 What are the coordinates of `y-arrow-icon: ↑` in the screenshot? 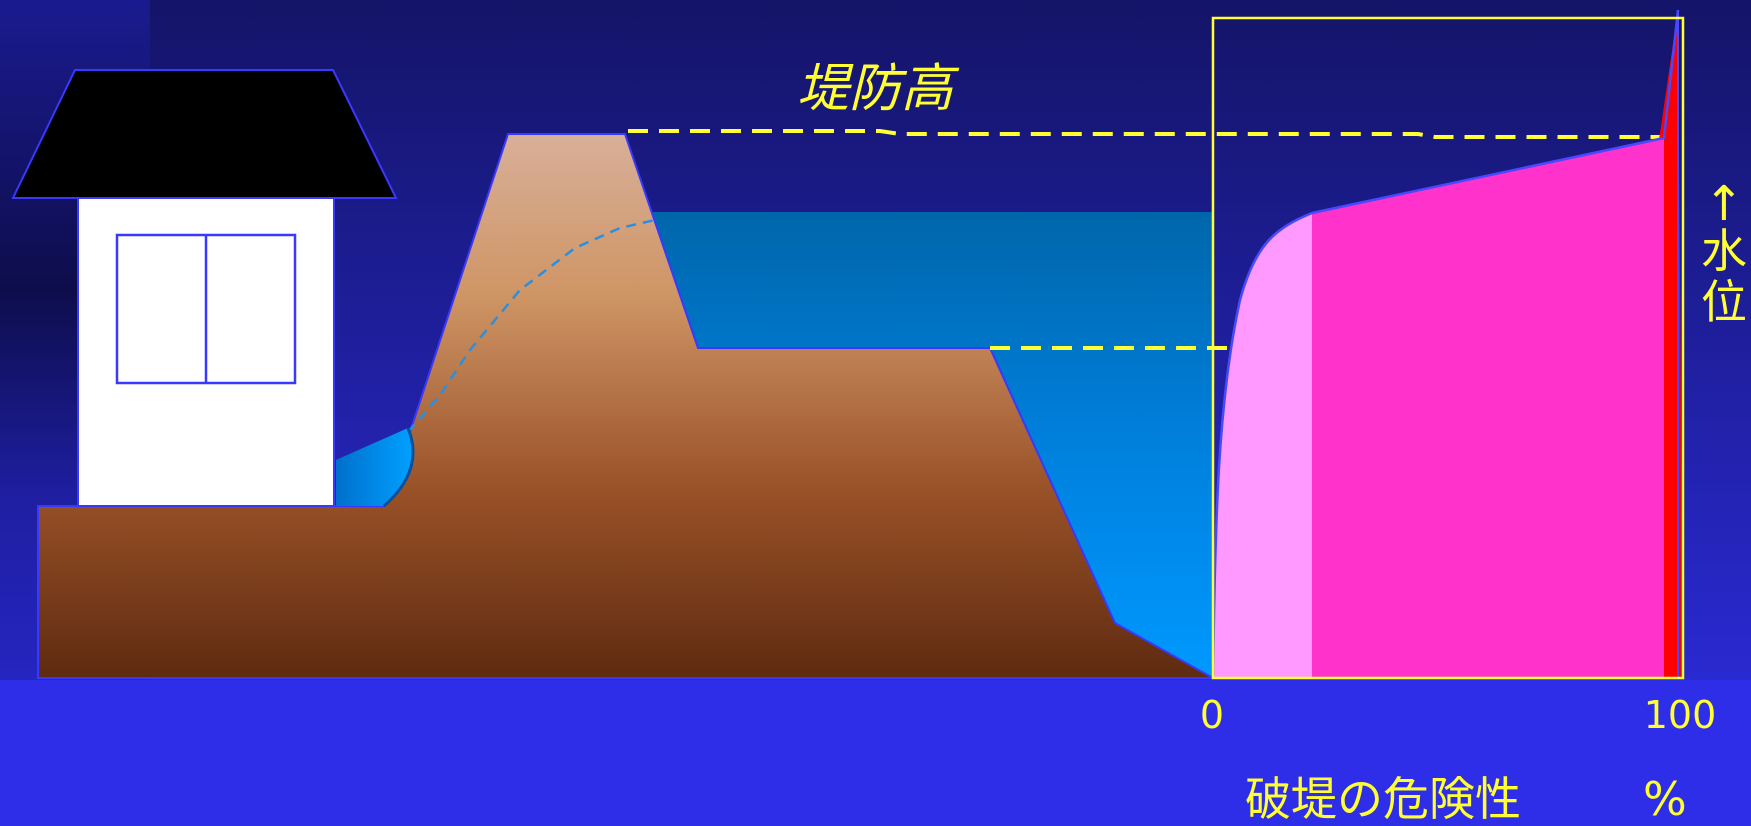 It's located at (1724, 204).